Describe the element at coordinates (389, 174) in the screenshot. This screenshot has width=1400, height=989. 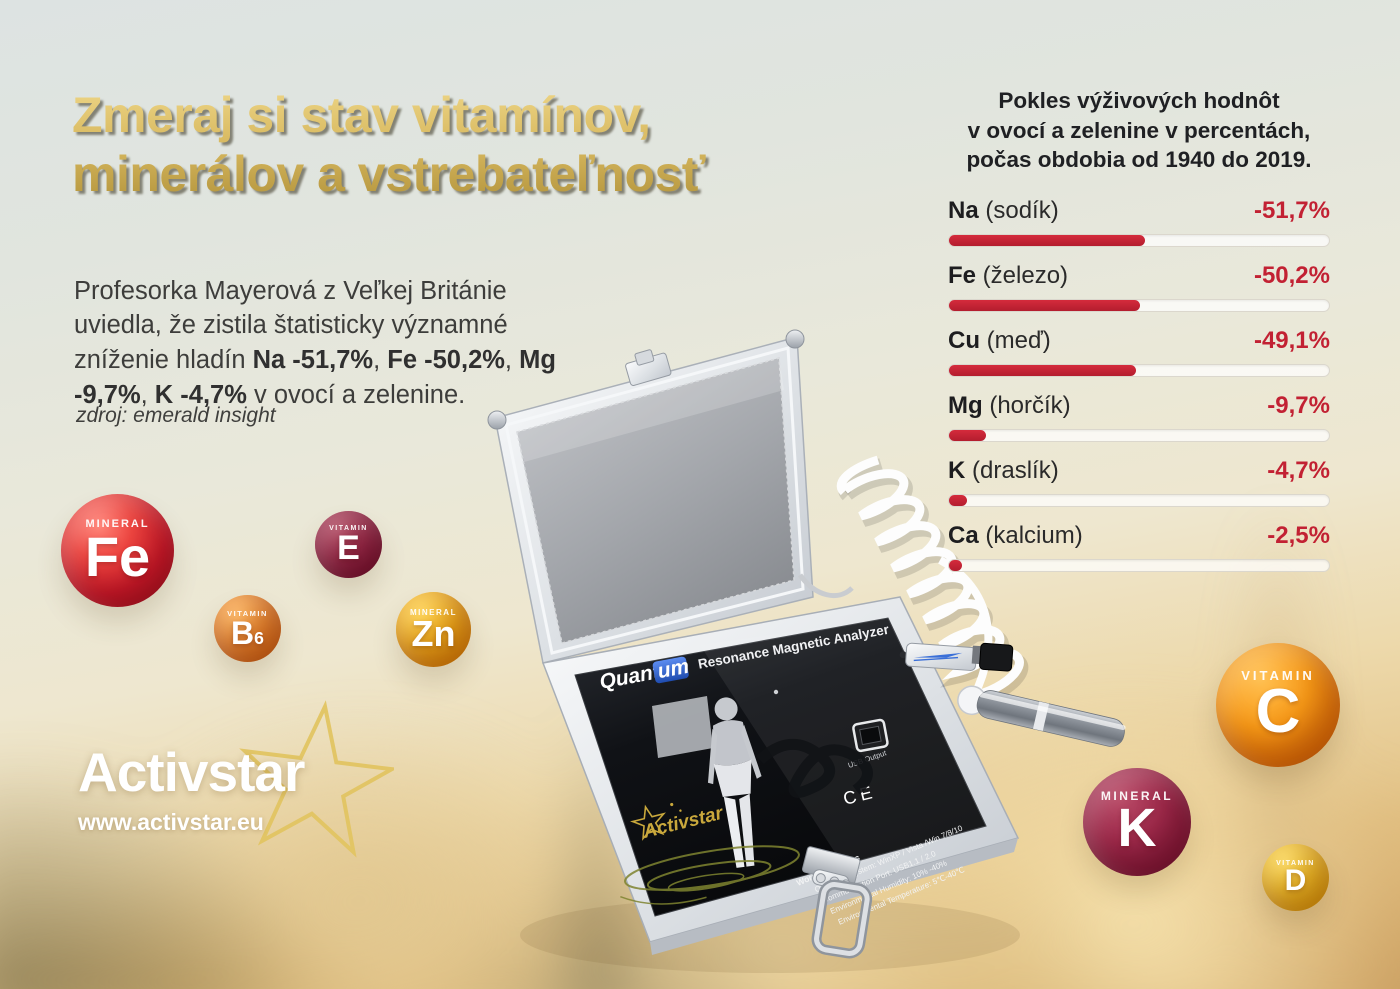
I see `title-line-2: minerálov a vstrebateľnosť` at that location.